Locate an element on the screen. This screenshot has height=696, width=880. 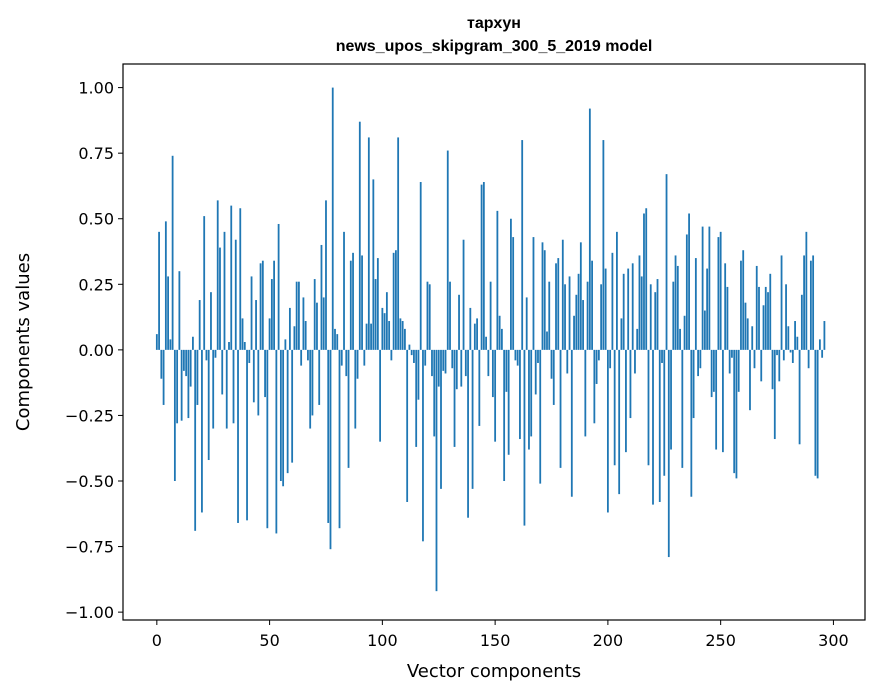
x-axis: 0 50 100 150 200 250 300 is located at coordinates (500, 635).